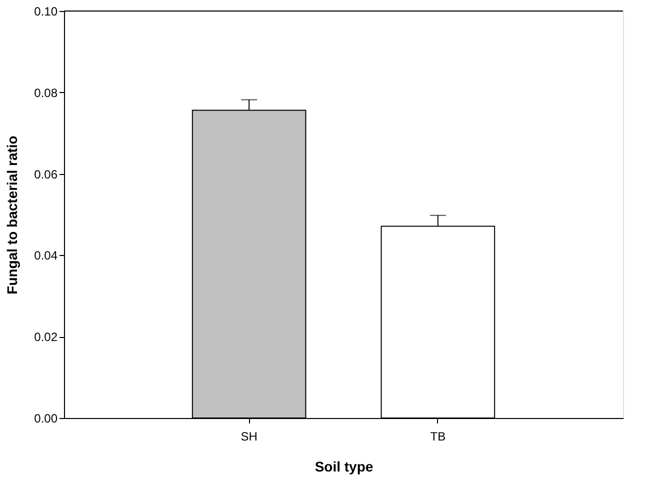 The width and height of the screenshot is (650, 495). Describe the element at coordinates (12, 215) in the screenshot. I see `y-axis-title: Fungal to bacterial ratio` at that location.